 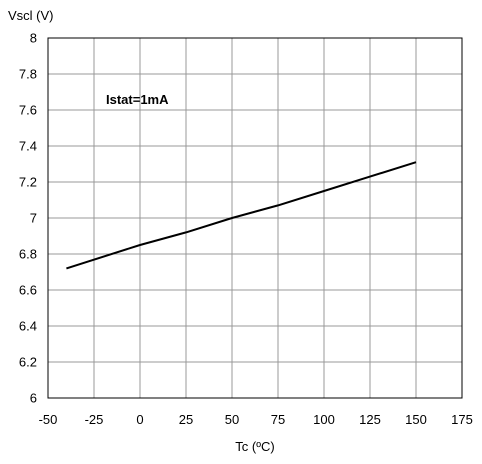 I want to click on x-tick-label: 175, so click(x=462, y=419).